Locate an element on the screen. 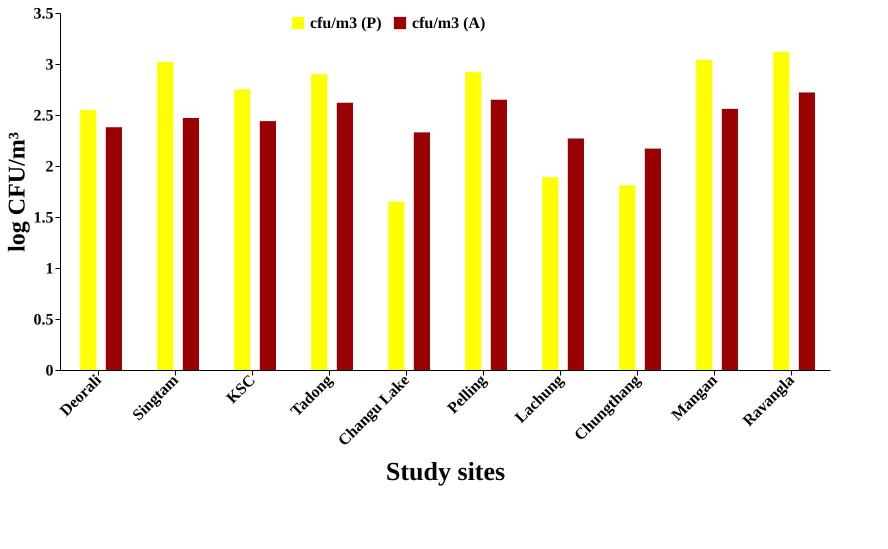  y-tick-label: 3.5 is located at coordinates (44, 14).